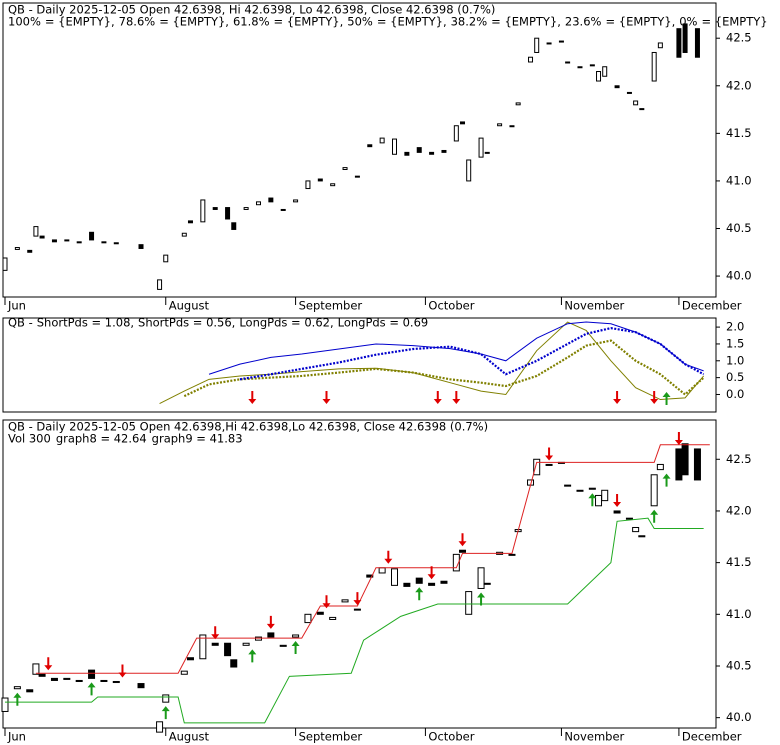 This screenshot has width=780, height=745. I want to click on y-tick-label: 42.0, so click(739, 510).